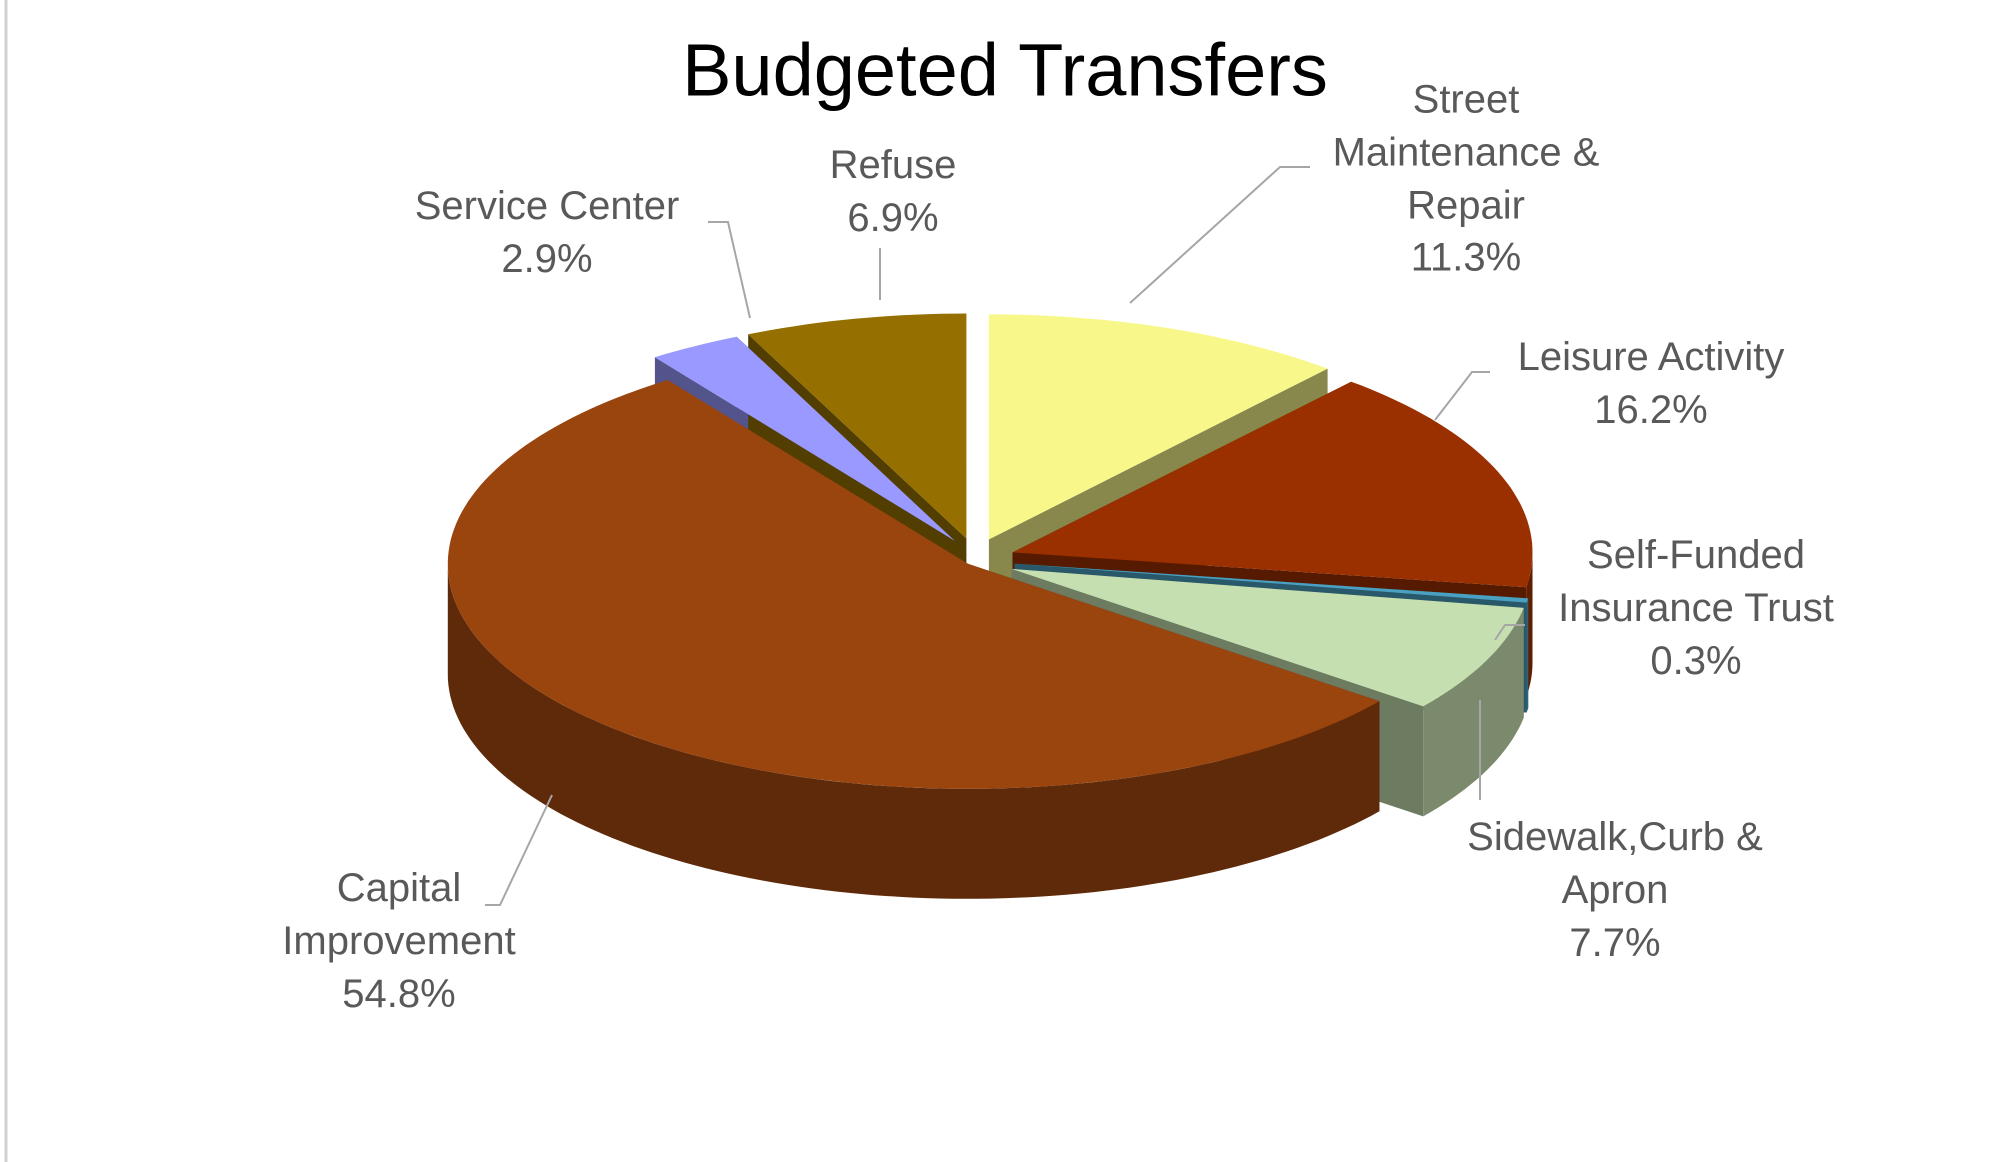 This screenshot has width=1996, height=1162. Describe the element at coordinates (1651, 410) in the screenshot. I see `value-label: 16.2%` at that location.